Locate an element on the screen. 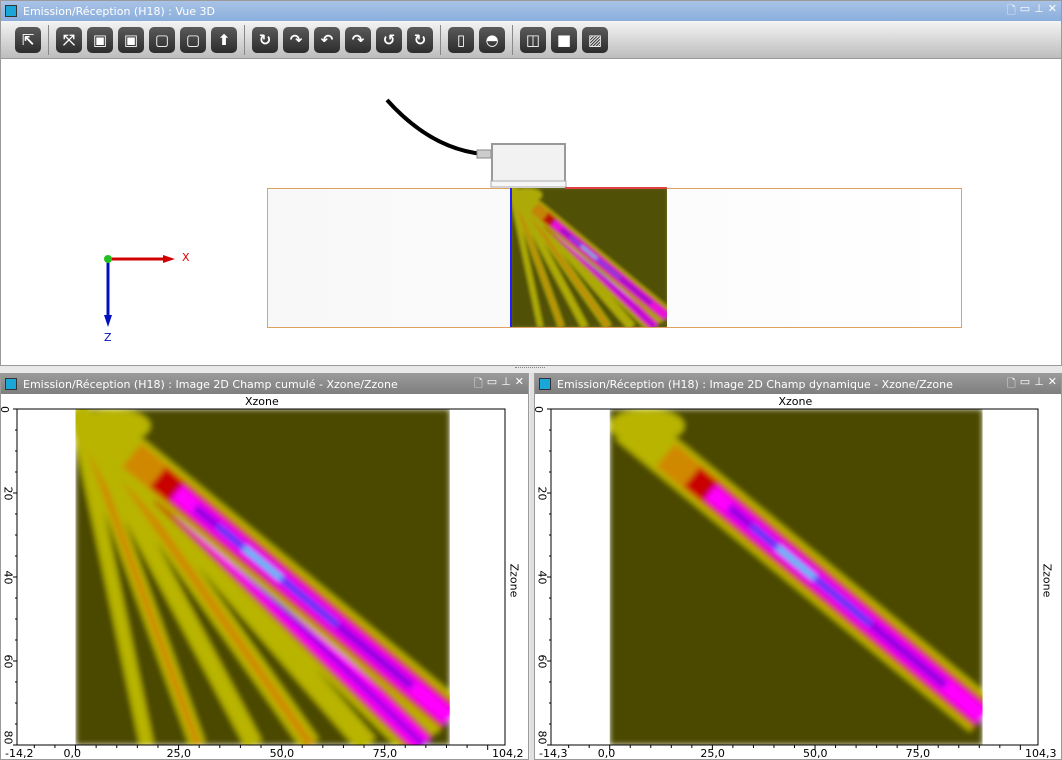  rotate-up-icon: ↻ is located at coordinates (265, 39).